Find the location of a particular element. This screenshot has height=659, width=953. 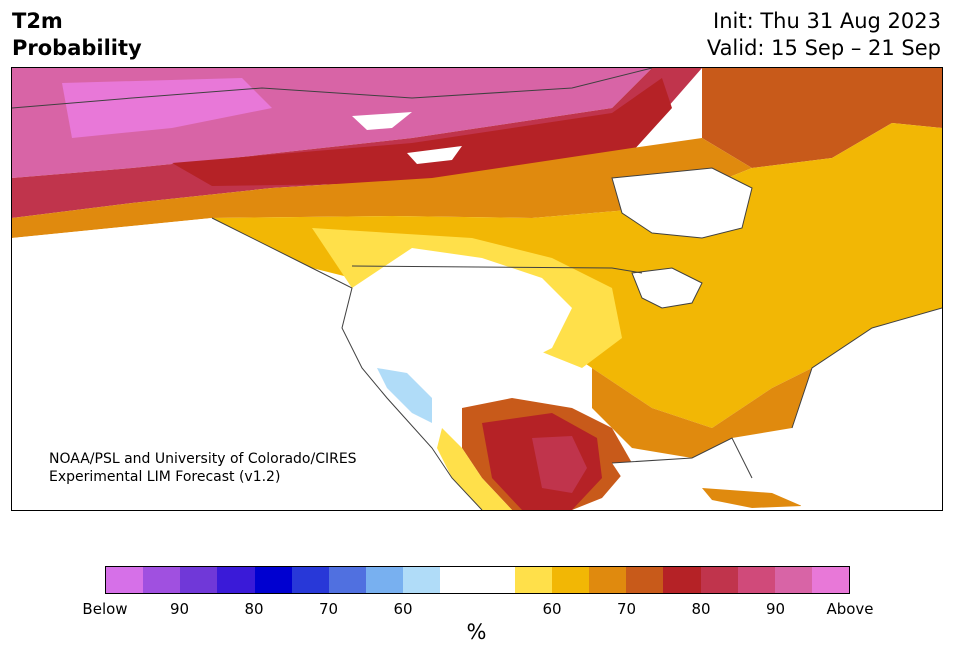

region-southeast is located at coordinates (702, 413).